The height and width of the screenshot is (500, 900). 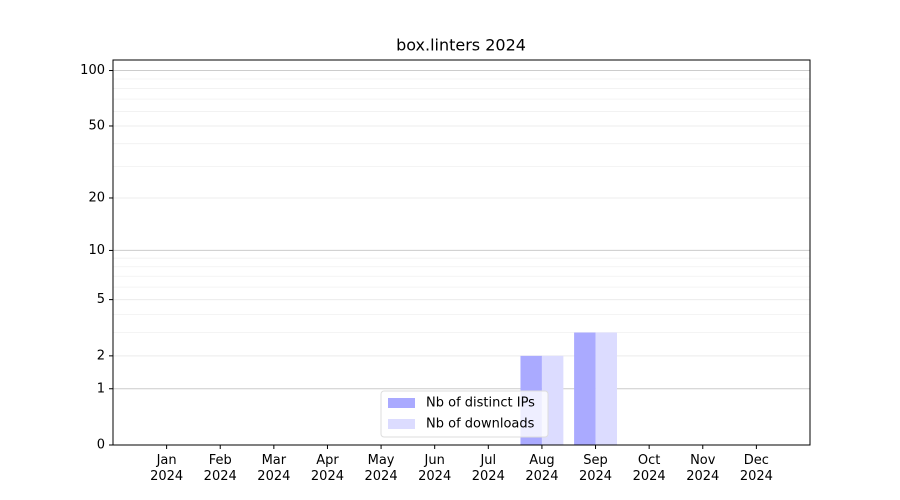 What do you see at coordinates (649, 468) in the screenshot?
I see `x-tick-label: Oct 2024` at bounding box center [649, 468].